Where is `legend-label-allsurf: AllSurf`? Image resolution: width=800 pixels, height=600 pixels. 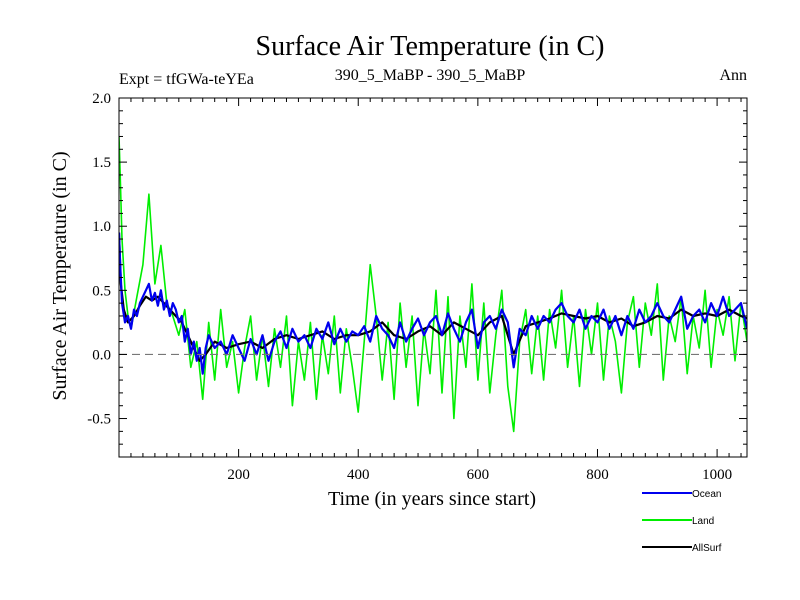
legend-label-allsurf: AllSurf is located at coordinates (707, 548).